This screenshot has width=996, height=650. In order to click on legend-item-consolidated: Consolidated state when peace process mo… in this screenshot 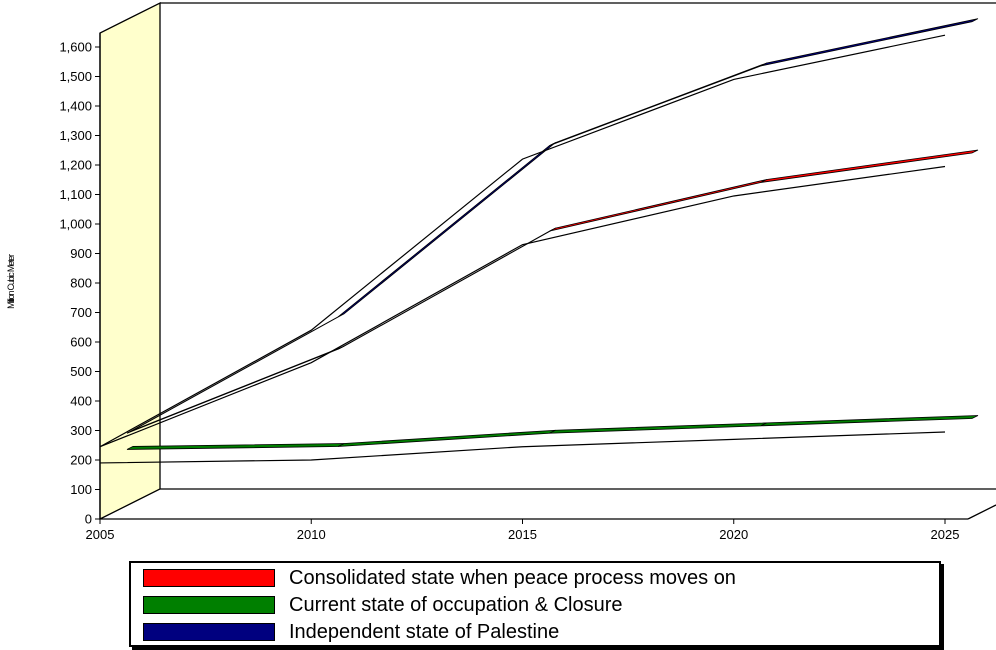, I will do `click(439, 578)`.